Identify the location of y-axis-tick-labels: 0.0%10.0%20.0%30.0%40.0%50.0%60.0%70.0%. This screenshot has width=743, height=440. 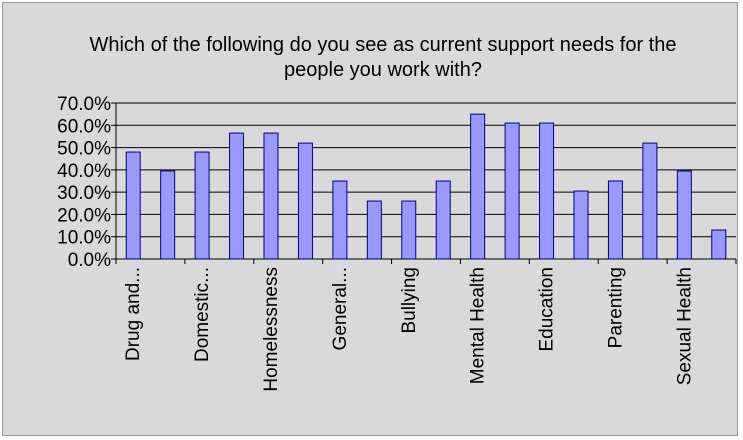
(84, 182).